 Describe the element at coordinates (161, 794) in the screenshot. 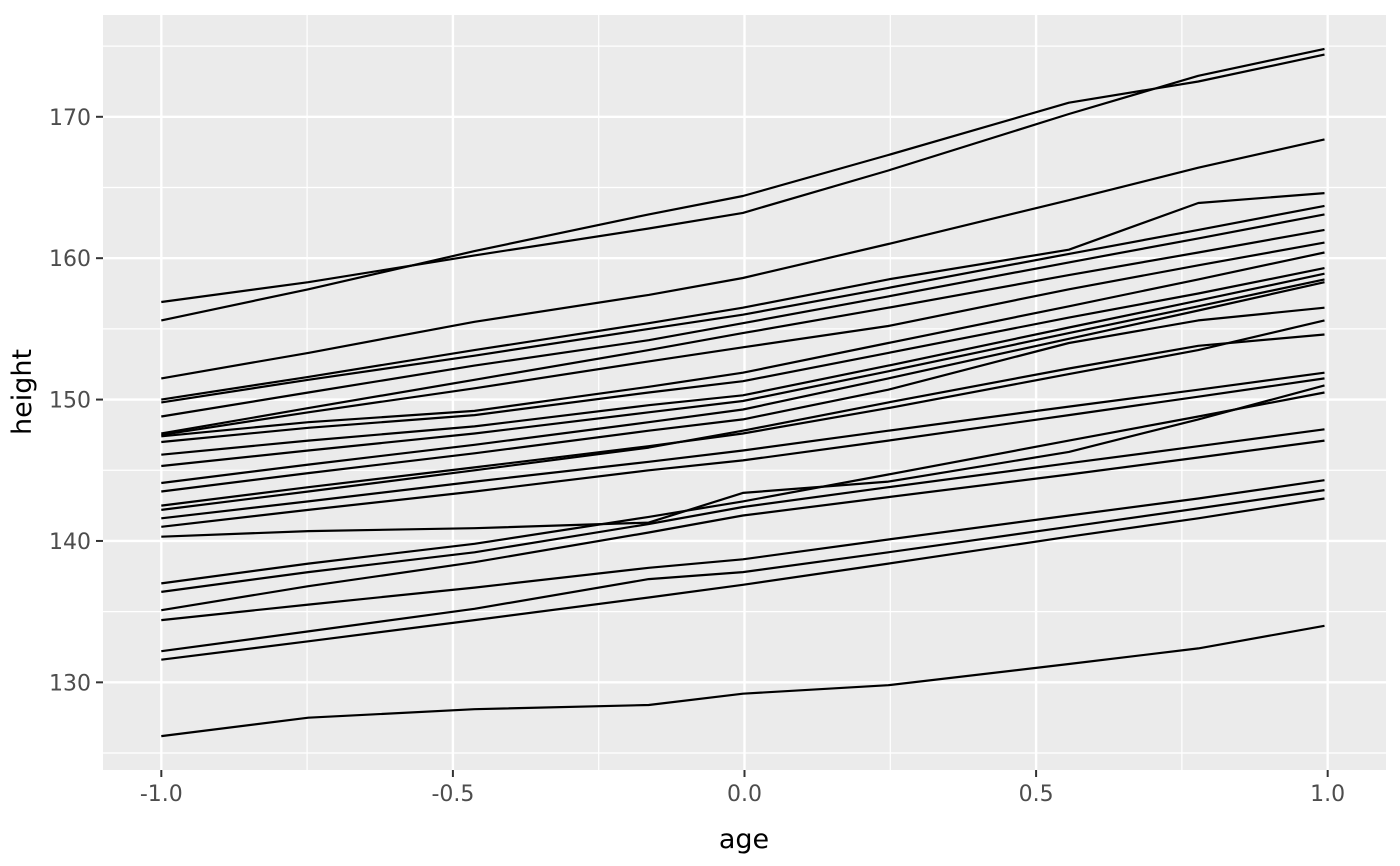

I see `x-tick-label: -1.0` at that location.